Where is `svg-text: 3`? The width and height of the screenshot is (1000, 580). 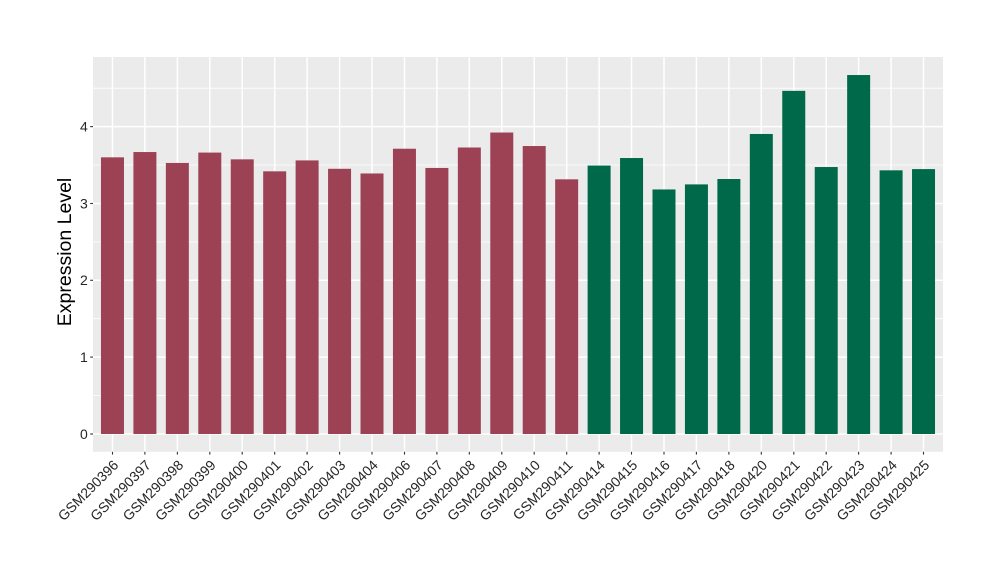 svg-text: 3 is located at coordinates (84, 203).